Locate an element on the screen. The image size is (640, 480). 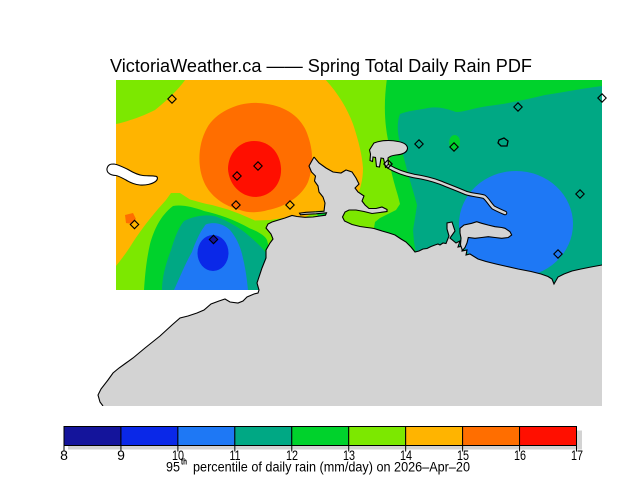
svg-text: 95 is located at coordinates (173, 467).